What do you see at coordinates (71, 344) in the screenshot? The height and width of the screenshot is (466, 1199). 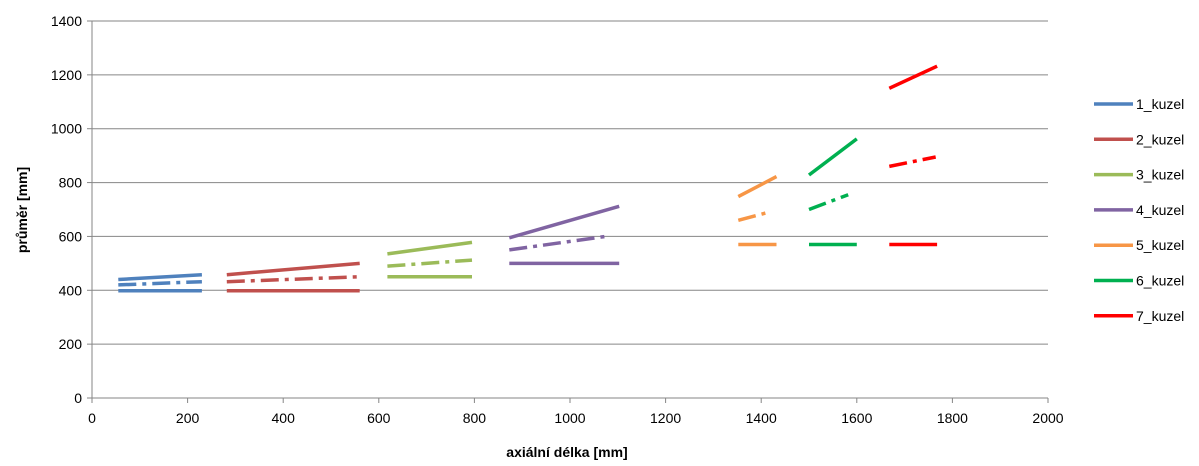 I see `y-tick-label: 200` at bounding box center [71, 344].